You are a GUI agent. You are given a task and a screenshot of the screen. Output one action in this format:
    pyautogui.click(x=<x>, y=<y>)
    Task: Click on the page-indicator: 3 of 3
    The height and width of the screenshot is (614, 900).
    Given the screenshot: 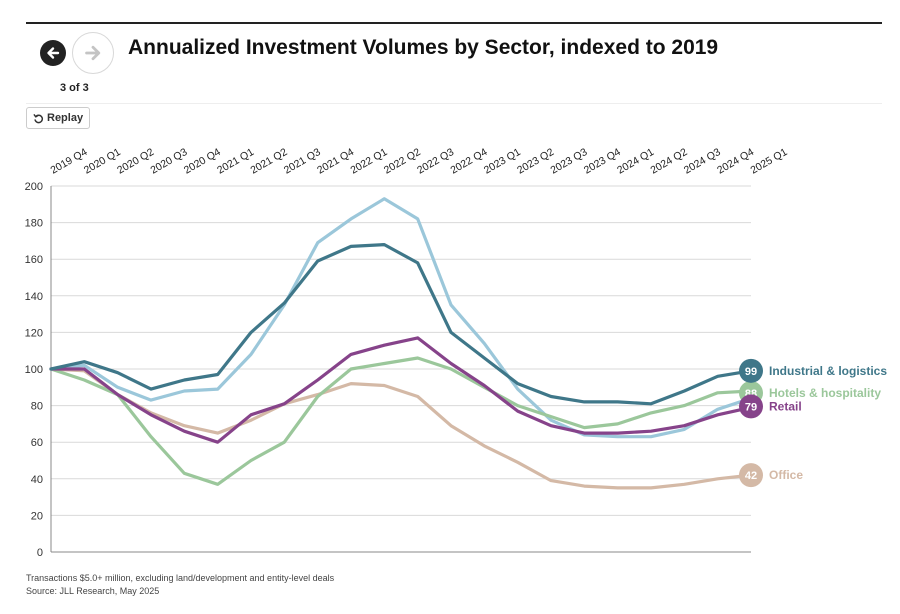 What is the action you would take?
    pyautogui.click(x=74, y=88)
    